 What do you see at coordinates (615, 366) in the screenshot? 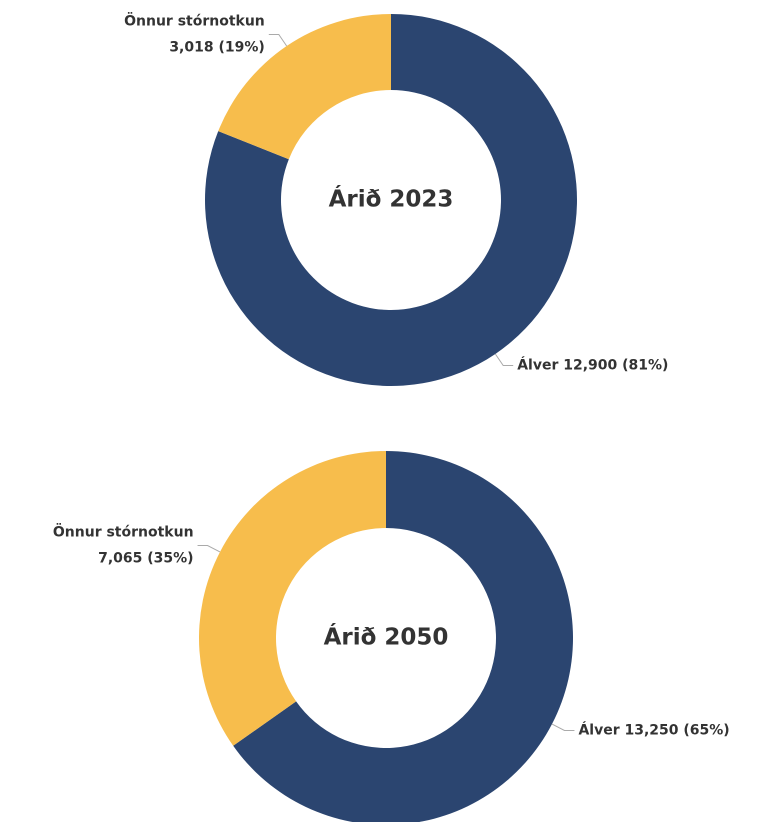
I see `value-label: 12,900 (81%)` at bounding box center [615, 366].